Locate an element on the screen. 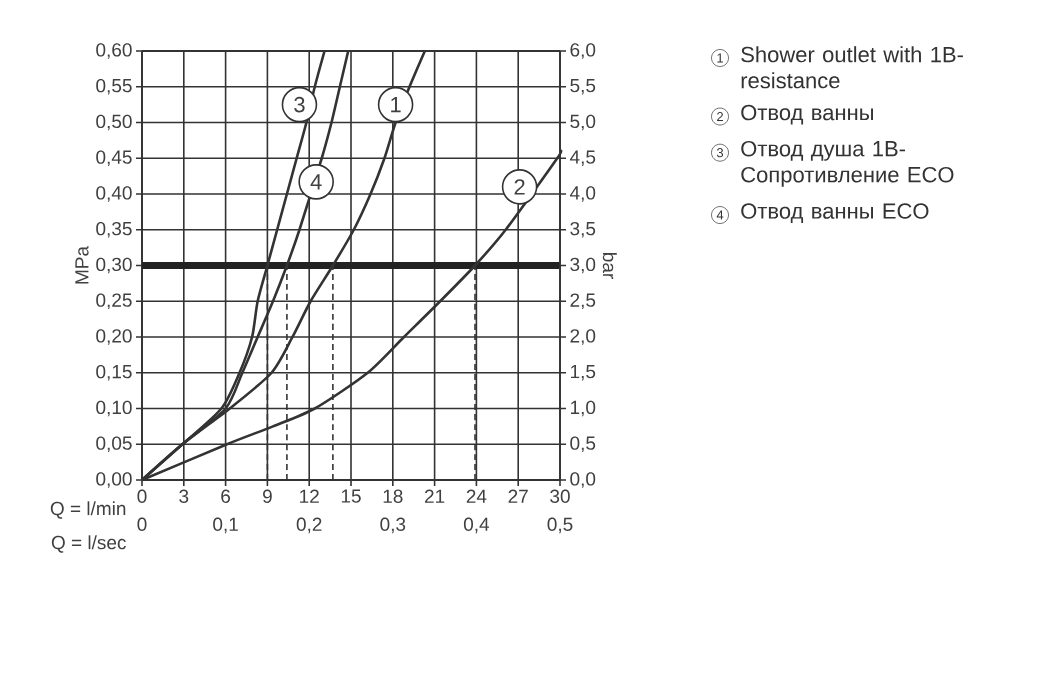 The image size is (1059, 675). x-tick-label: 18 is located at coordinates (393, 496).